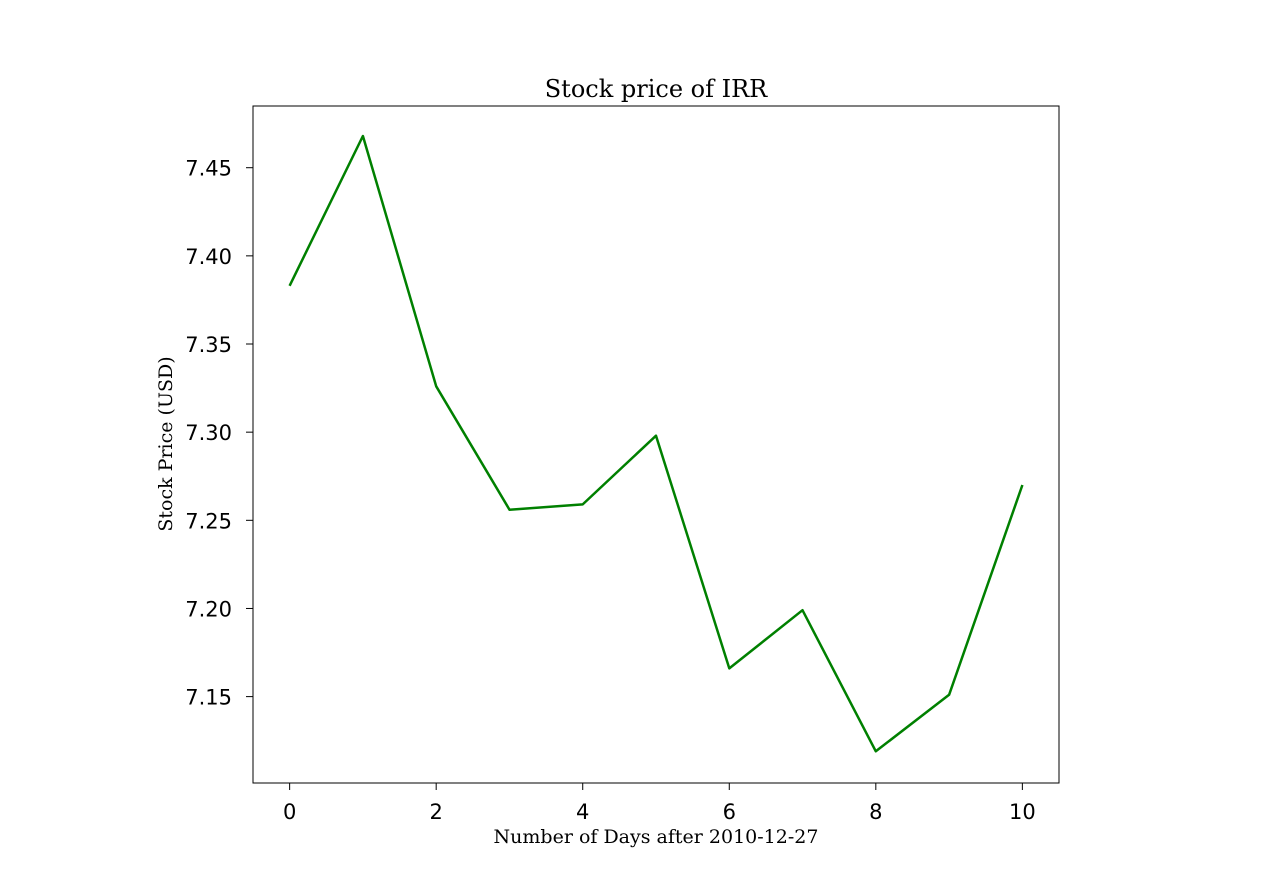 The width and height of the screenshot is (1280, 880). Describe the element at coordinates (875, 812) in the screenshot. I see `x-tick-label: 8` at that location.